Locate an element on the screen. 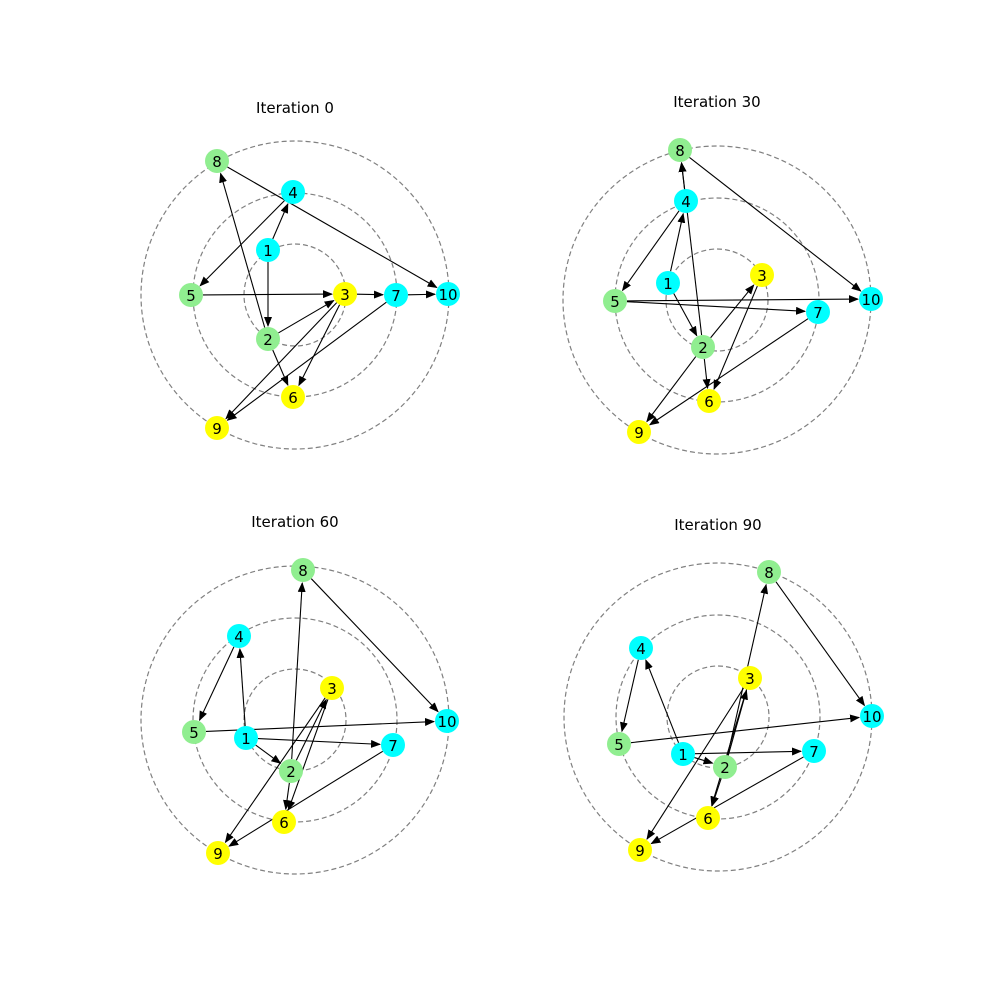 Image resolution: width=1000 pixels, height=1000 pixels. node-label: 5 is located at coordinates (615, 302).